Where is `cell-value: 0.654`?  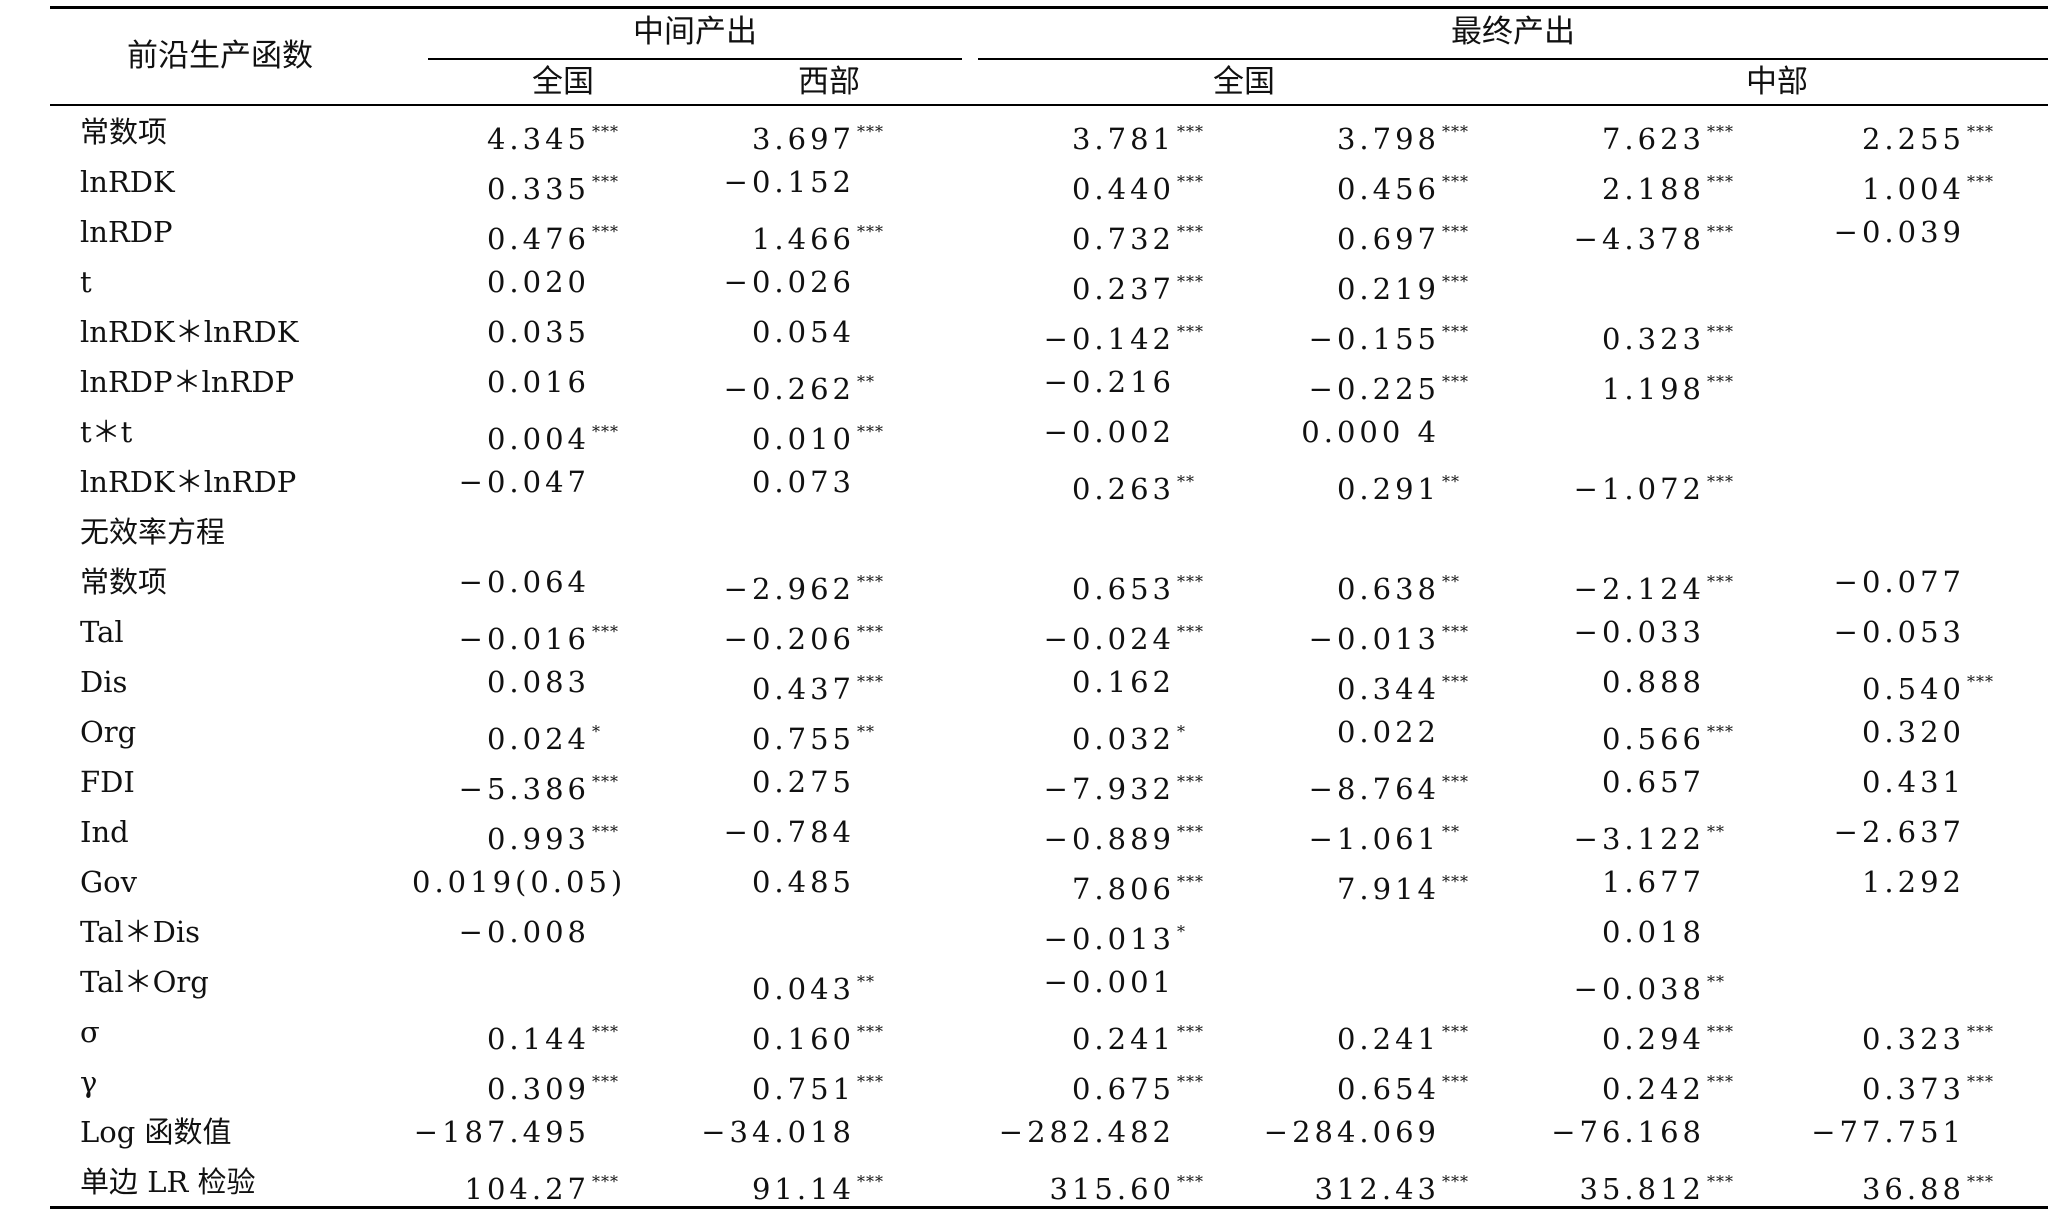
cell-value: 0.654 is located at coordinates (1388, 1089).